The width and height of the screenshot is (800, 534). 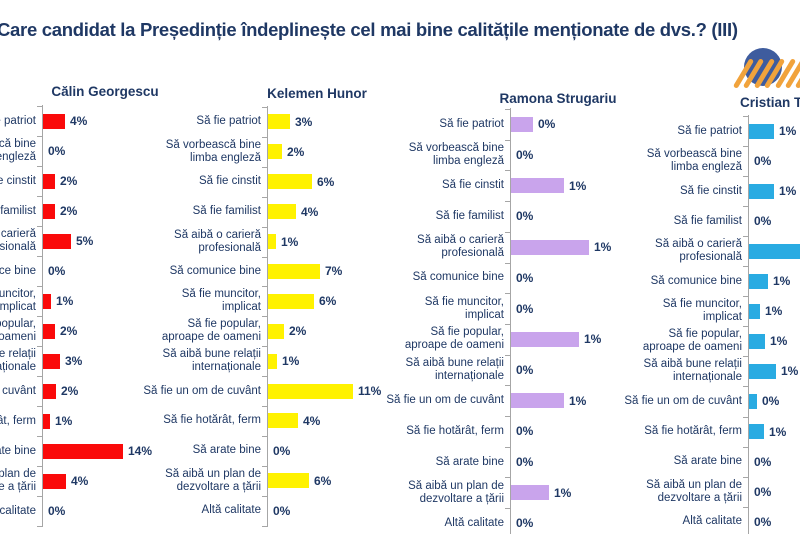 What do you see at coordinates (326, 181) in the screenshot?
I see `value-label-kelemen-hunor-3: 6%` at bounding box center [326, 181].